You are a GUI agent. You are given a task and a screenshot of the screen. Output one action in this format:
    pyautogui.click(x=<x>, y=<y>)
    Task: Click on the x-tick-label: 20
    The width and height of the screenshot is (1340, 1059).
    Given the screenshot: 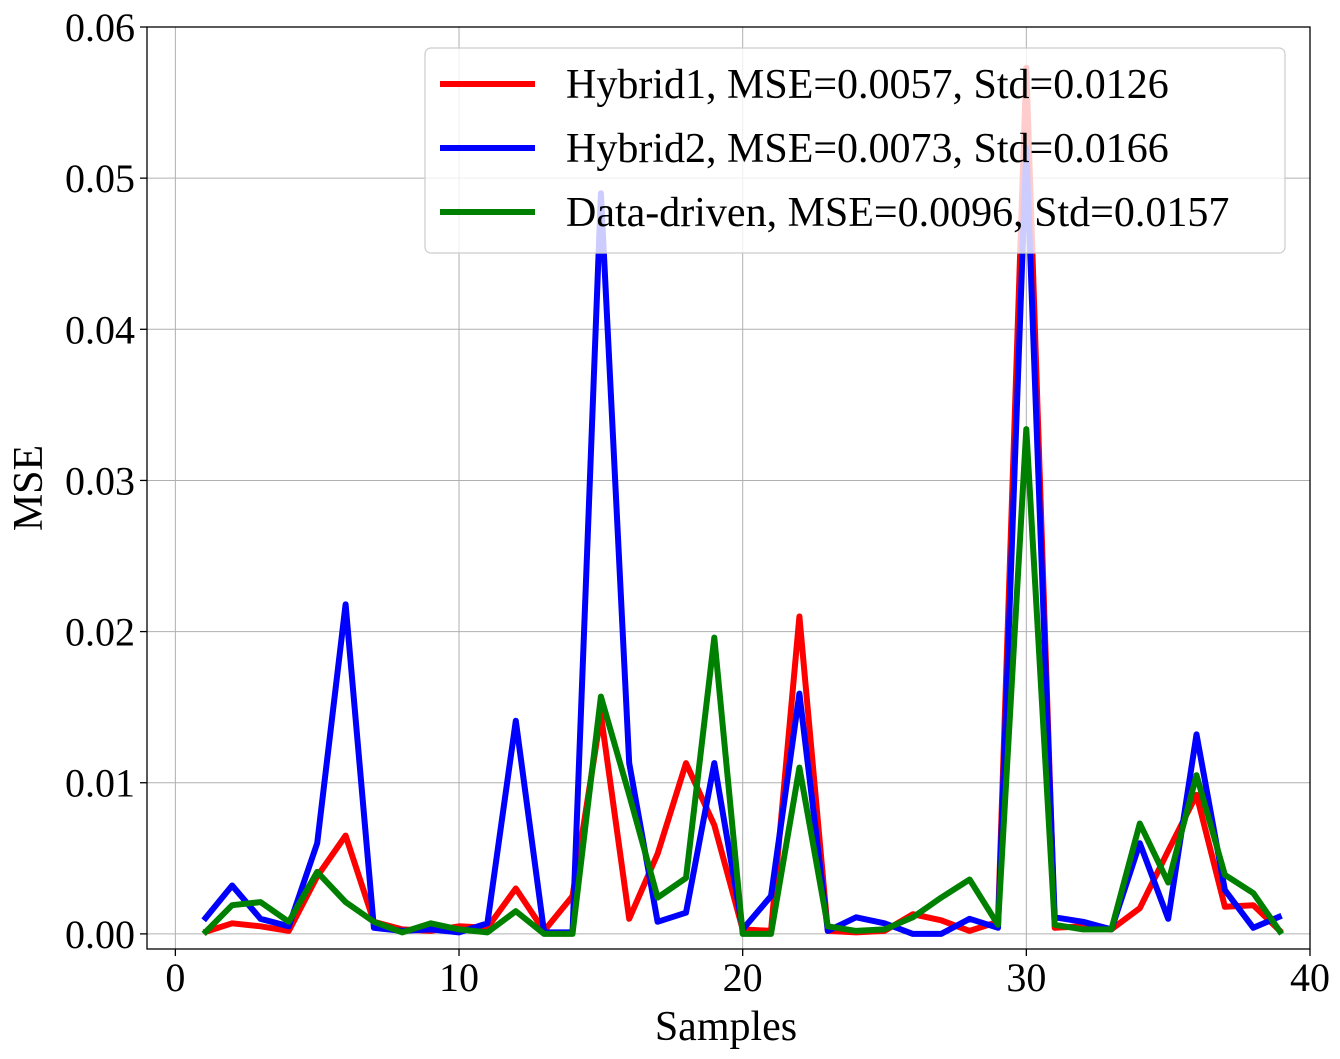 What is the action you would take?
    pyautogui.click(x=743, y=977)
    